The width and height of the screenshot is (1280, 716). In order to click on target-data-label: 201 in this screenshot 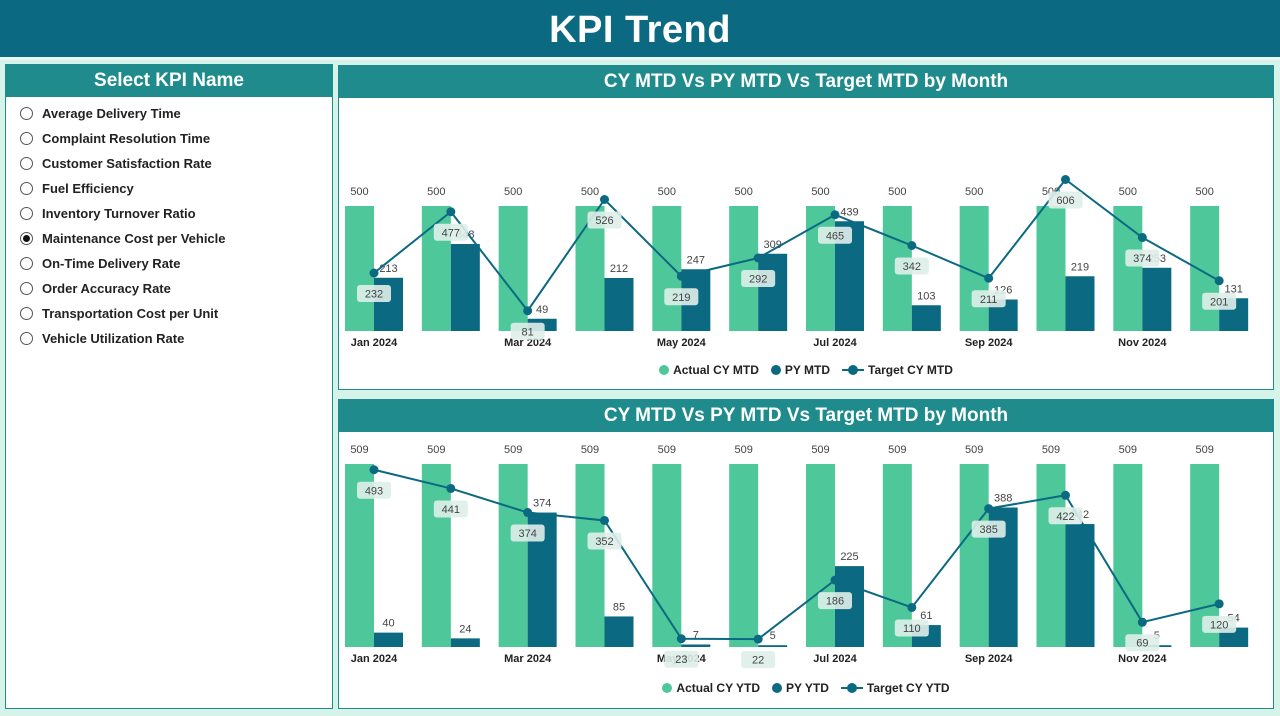, I will do `click(1219, 301)`.